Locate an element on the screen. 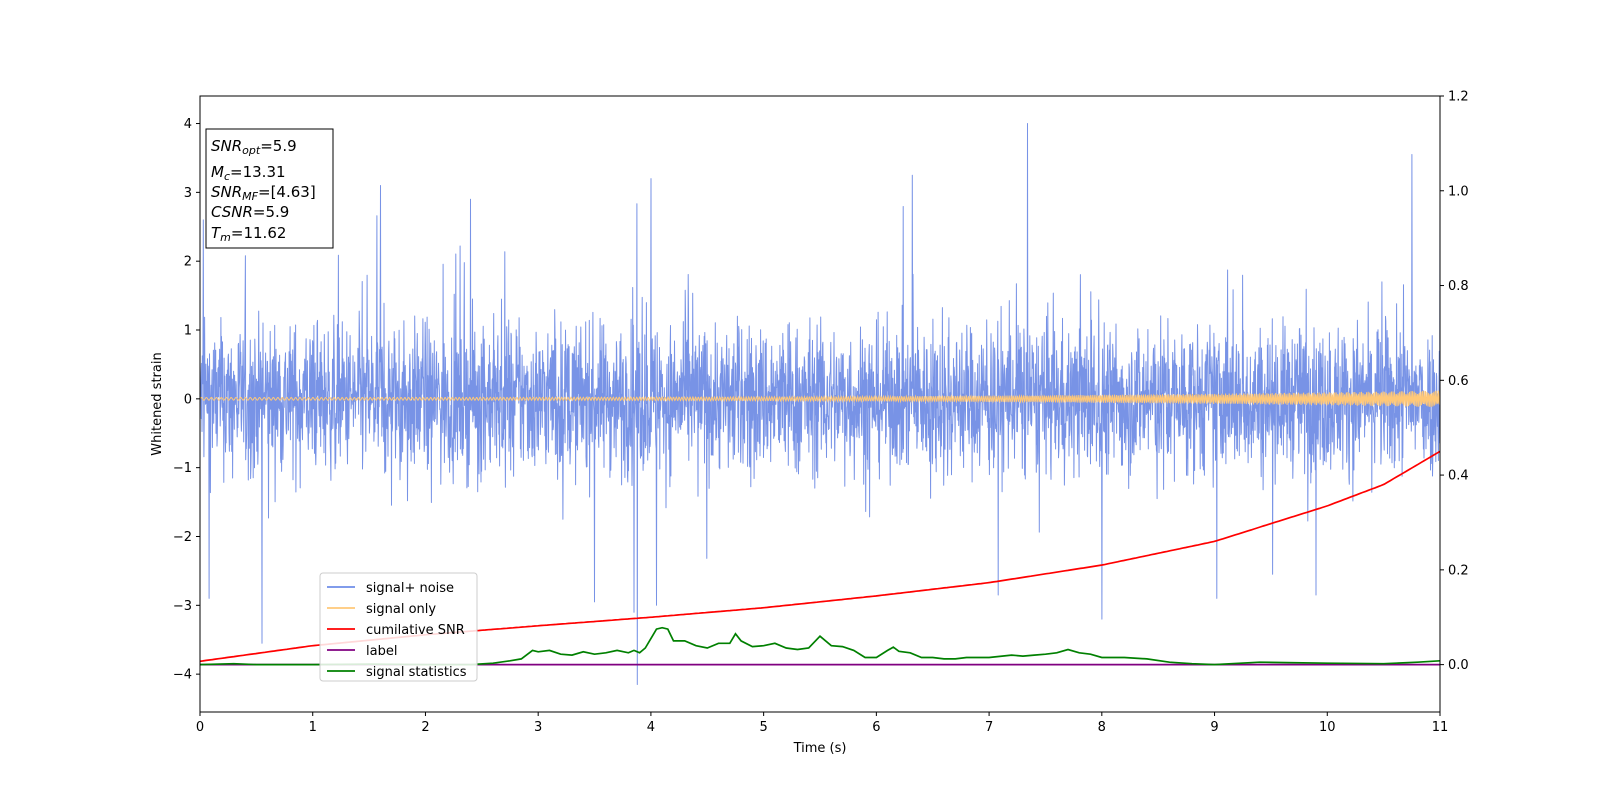 The width and height of the screenshot is (1600, 800). legend-frame is located at coordinates (398, 627).